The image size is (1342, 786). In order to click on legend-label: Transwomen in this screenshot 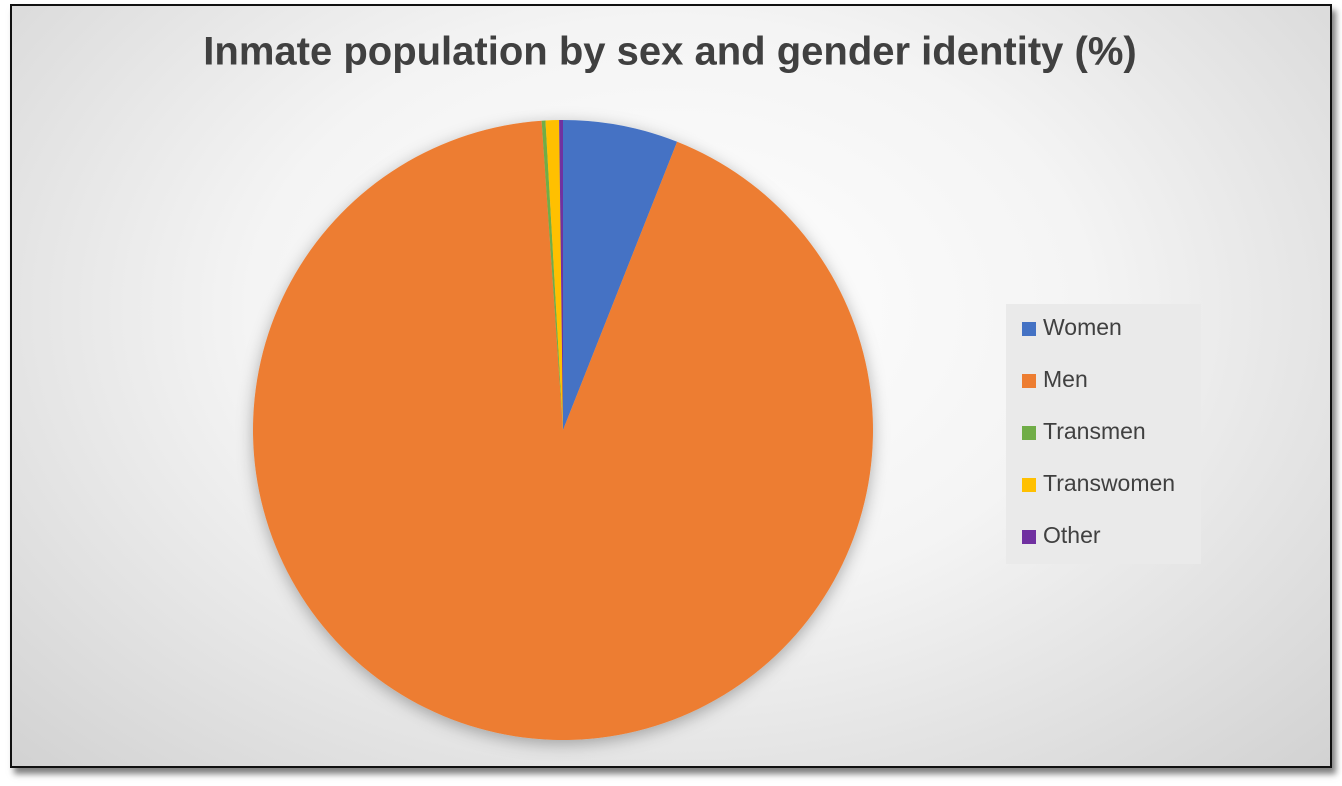, I will do `click(1109, 483)`.